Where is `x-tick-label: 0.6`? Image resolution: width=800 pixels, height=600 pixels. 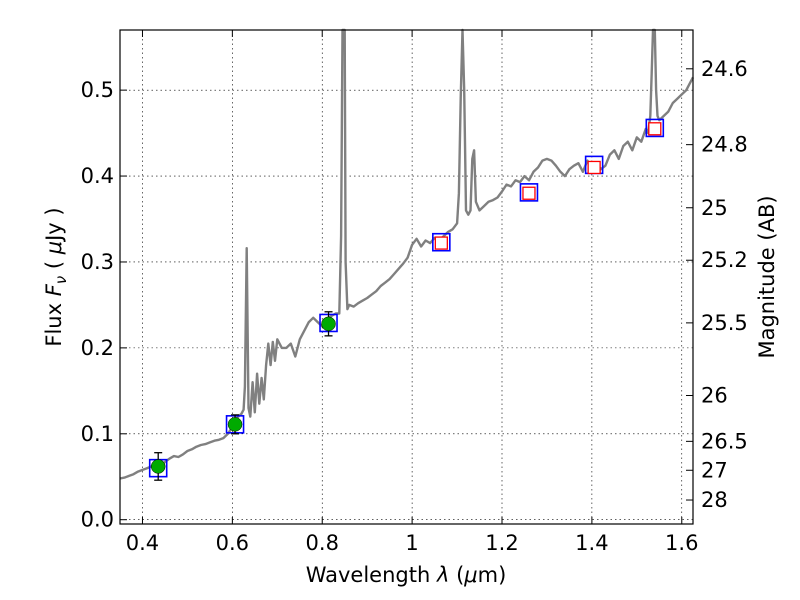
x-tick-label: 0.6 is located at coordinates (232, 543).